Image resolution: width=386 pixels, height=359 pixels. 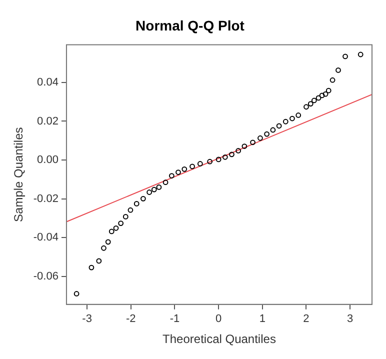 What do you see at coordinates (131, 319) in the screenshot?
I see `x-tick-label: -2` at bounding box center [131, 319].